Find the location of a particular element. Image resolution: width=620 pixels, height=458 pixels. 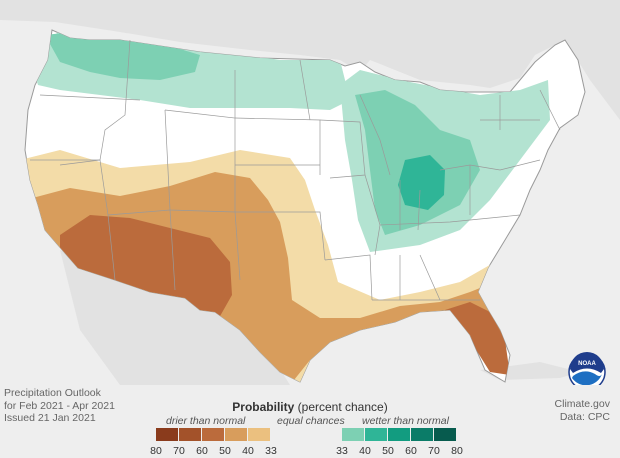

legend-title-rest: (percent chance) is located at coordinates (341, 407).